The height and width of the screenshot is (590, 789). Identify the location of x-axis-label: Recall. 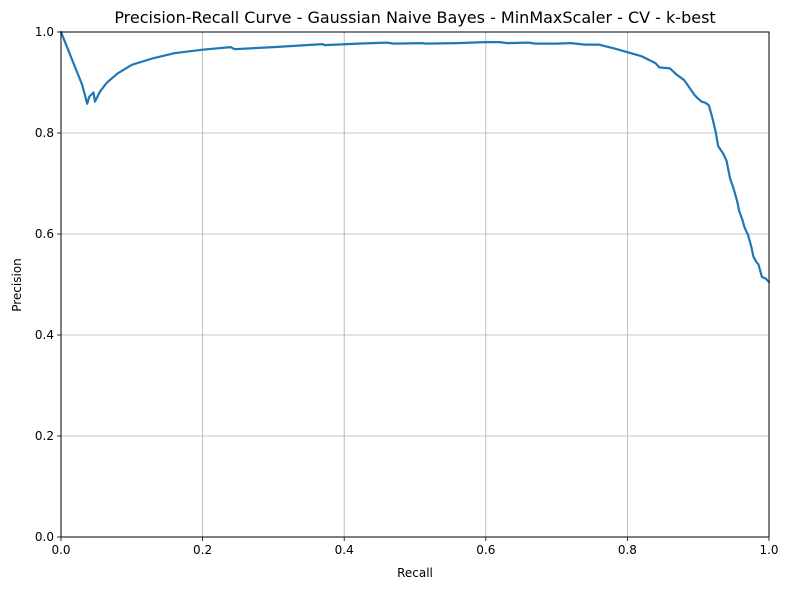
(415, 573).